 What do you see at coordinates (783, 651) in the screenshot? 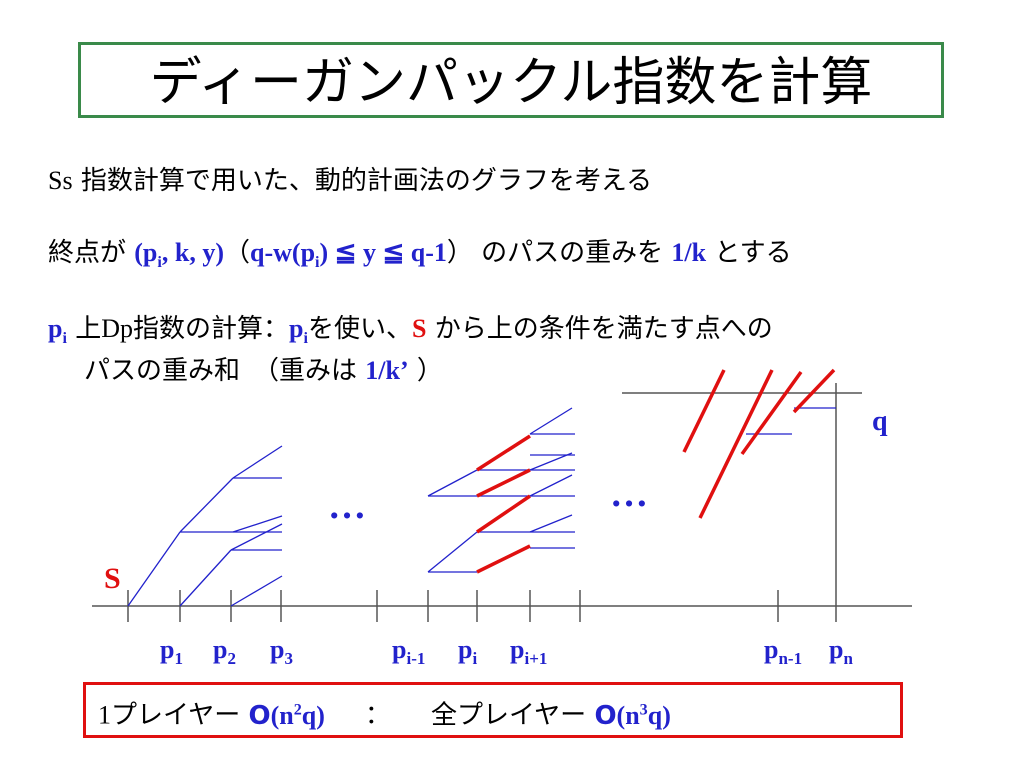
I see `p-label-n-1: pn-1` at bounding box center [783, 651].